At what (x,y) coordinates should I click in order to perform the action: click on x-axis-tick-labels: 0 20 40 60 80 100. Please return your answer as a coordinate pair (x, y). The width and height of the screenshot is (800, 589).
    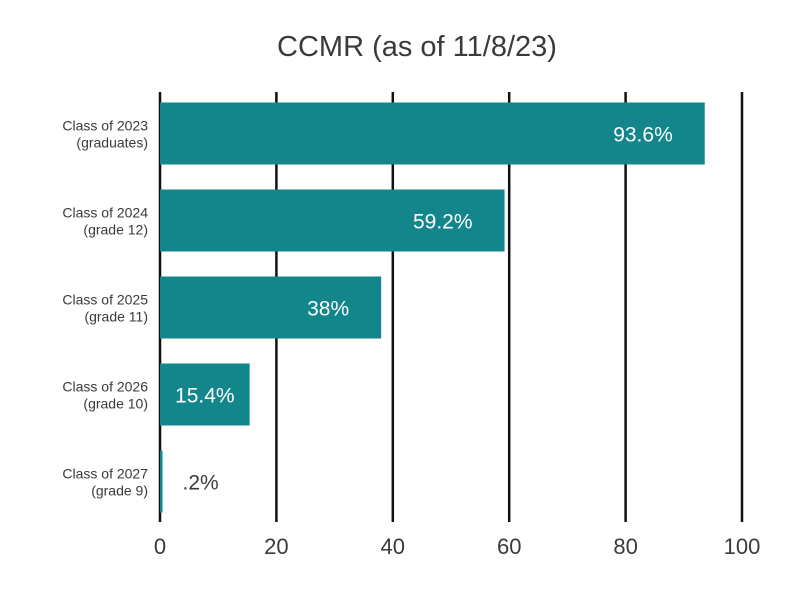
    Looking at the image, I should click on (457, 546).